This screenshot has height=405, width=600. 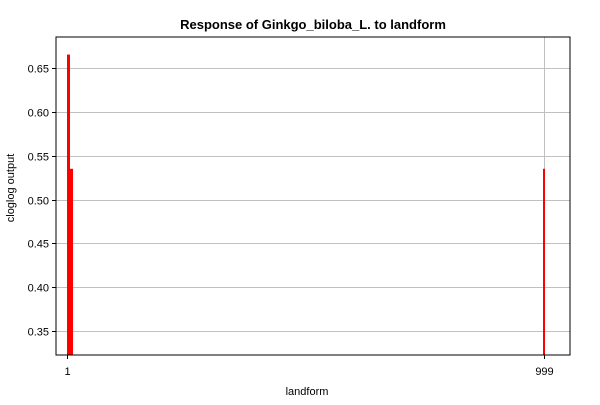 What do you see at coordinates (38, 333) in the screenshot?
I see `y-tick-label: 0.35` at bounding box center [38, 333].